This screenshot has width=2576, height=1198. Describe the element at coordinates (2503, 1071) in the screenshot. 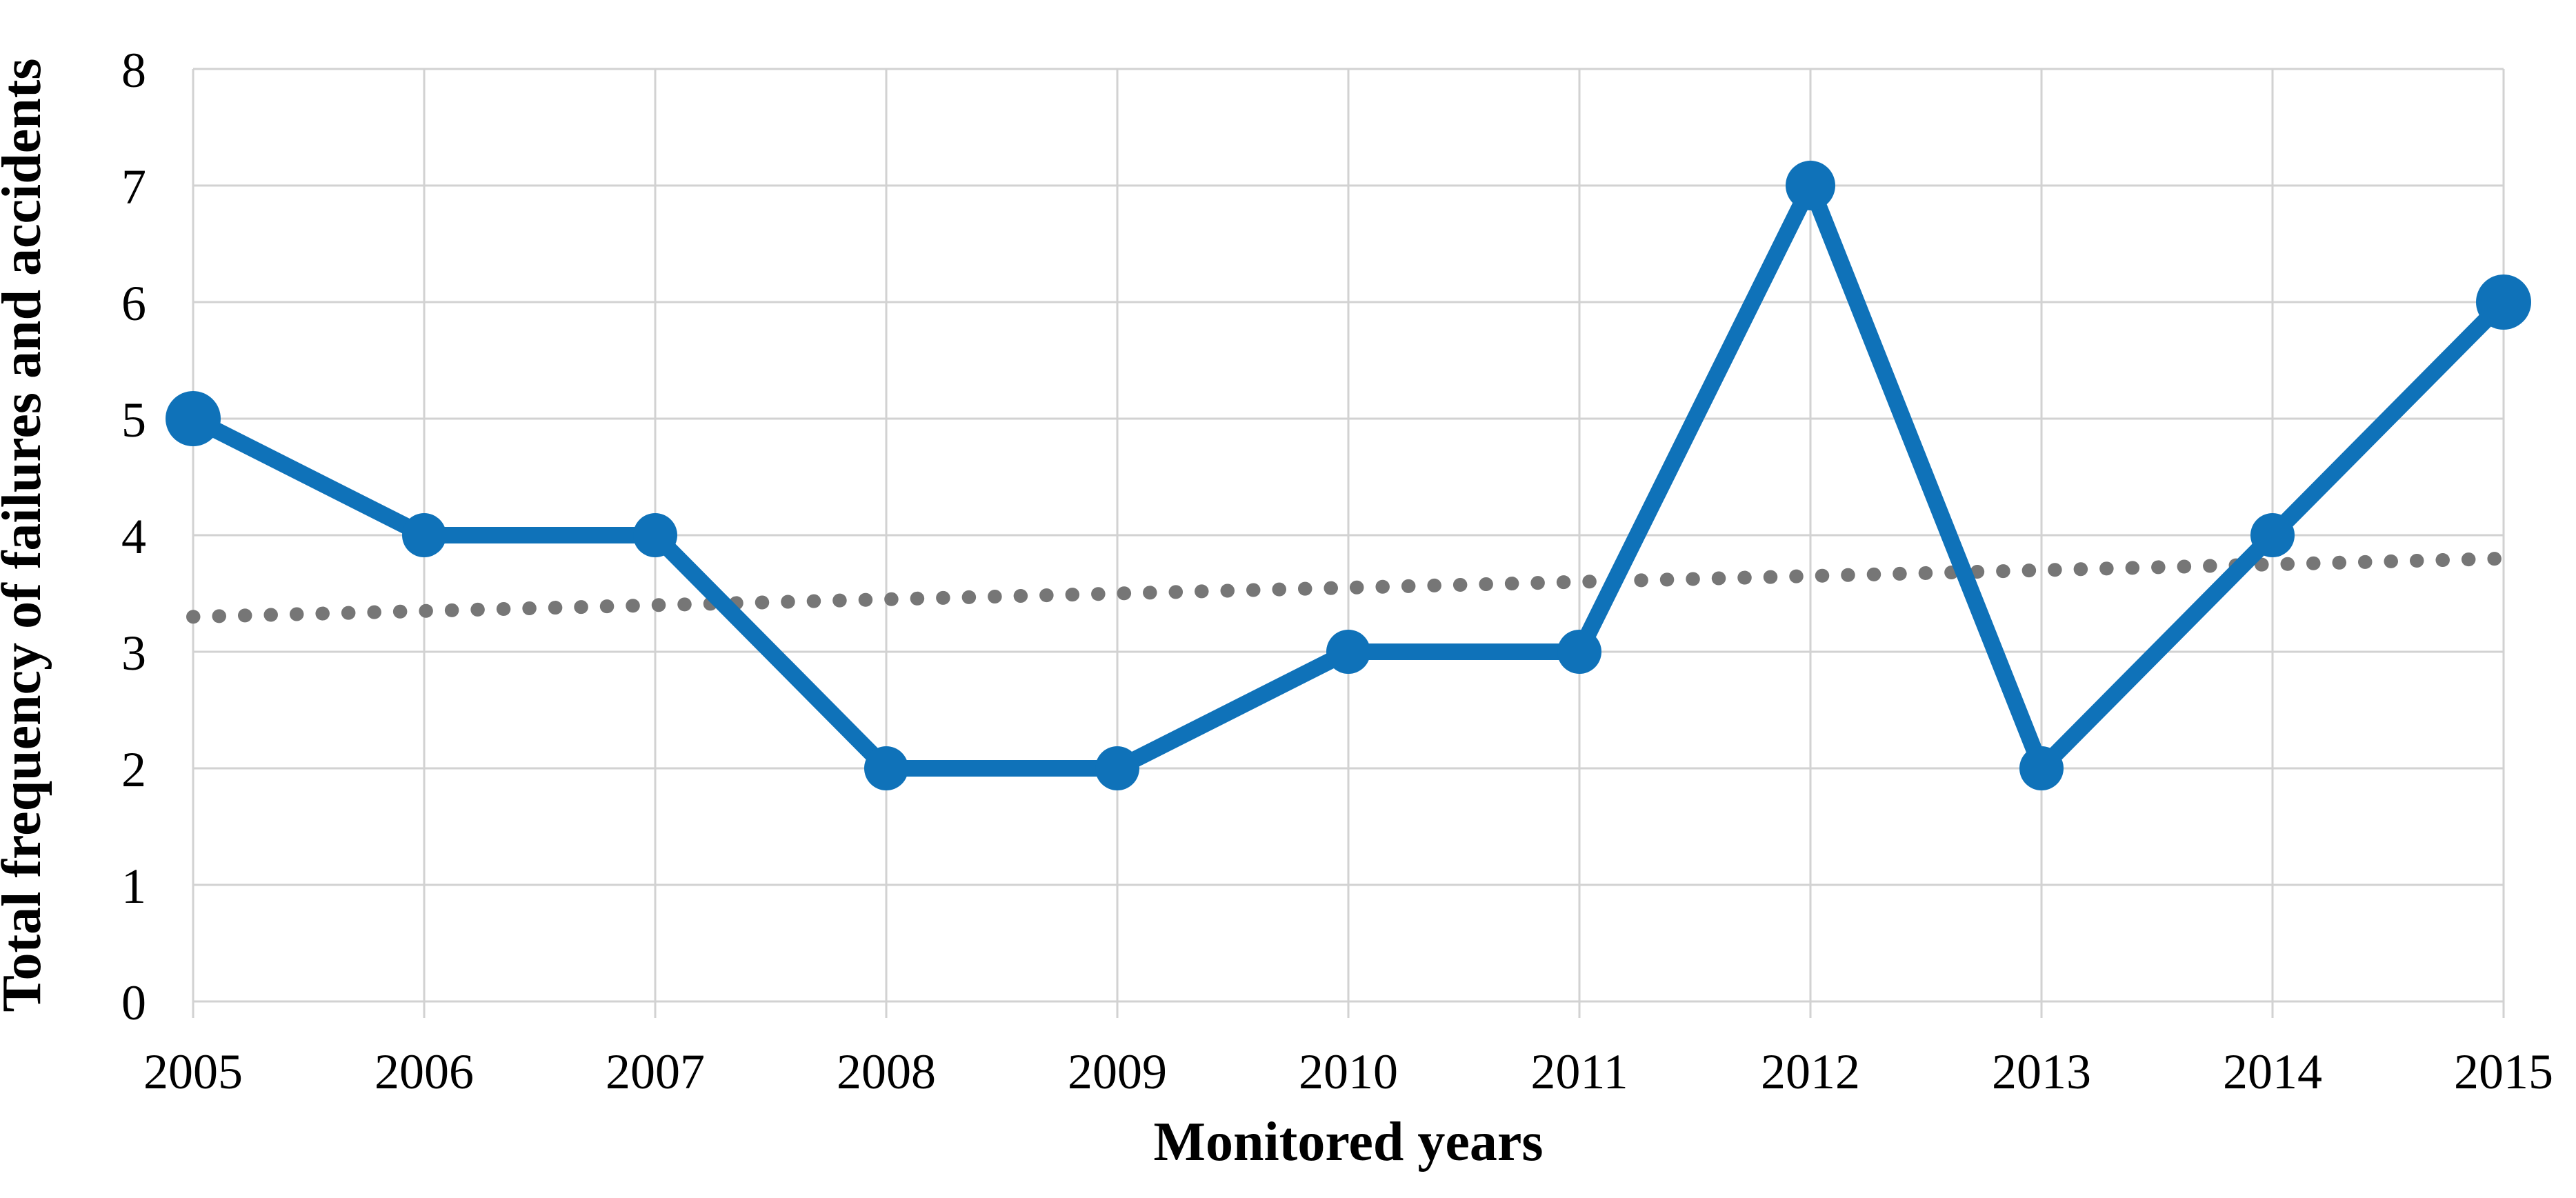

I see `x-tick-label: 2015` at that location.